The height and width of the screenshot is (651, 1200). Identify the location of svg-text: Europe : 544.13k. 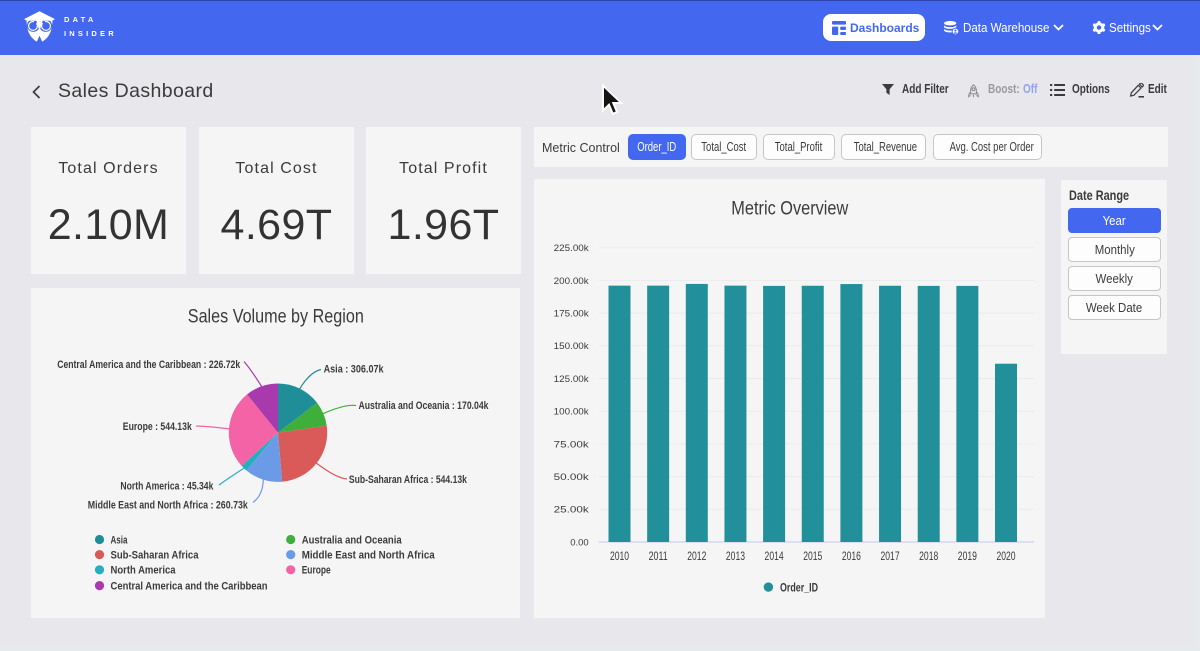
(158, 427).